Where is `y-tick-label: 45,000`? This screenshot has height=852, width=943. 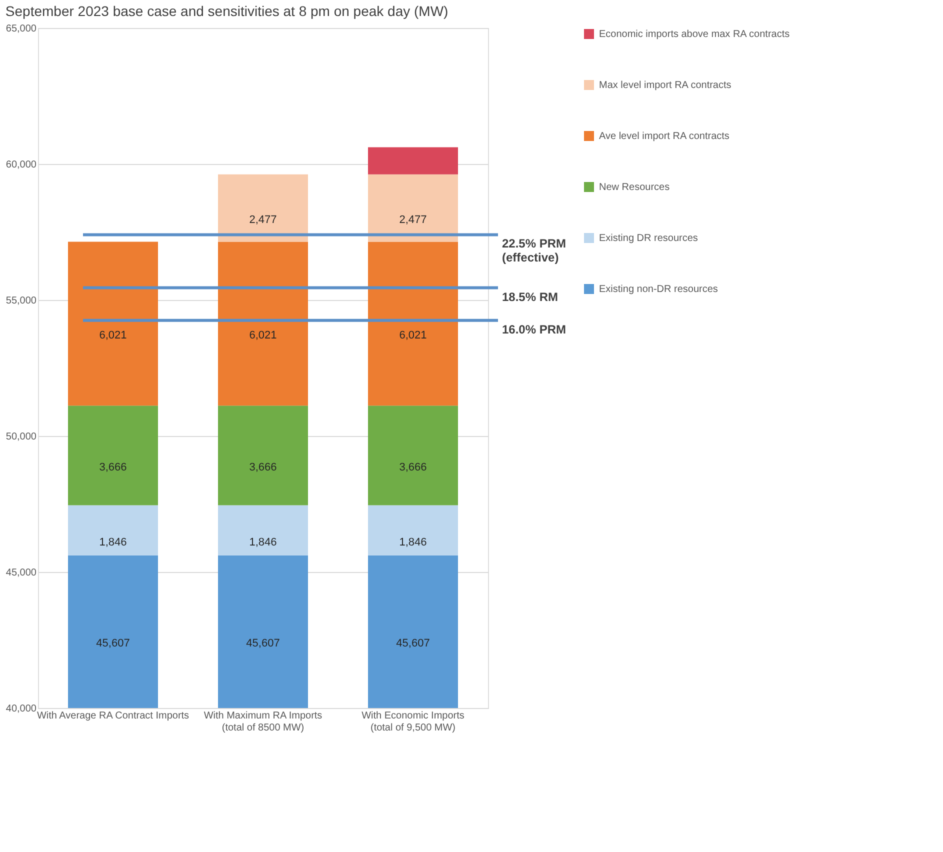
y-tick-label: 45,000 is located at coordinates (21, 573).